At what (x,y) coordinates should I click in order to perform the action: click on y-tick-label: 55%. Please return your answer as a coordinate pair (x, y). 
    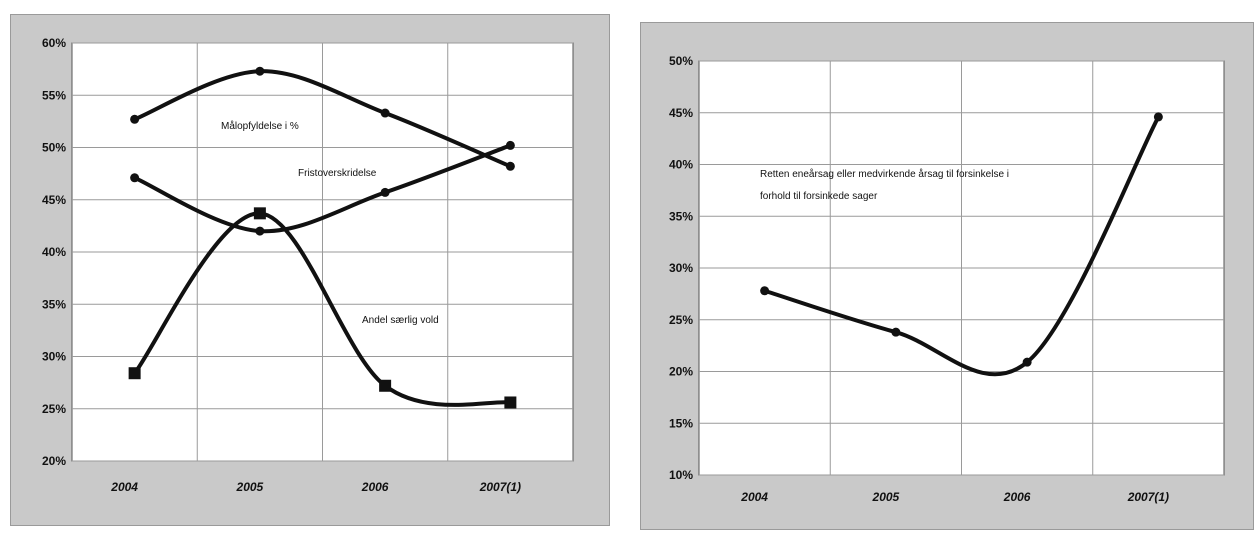
    Looking at the image, I should click on (54, 95).